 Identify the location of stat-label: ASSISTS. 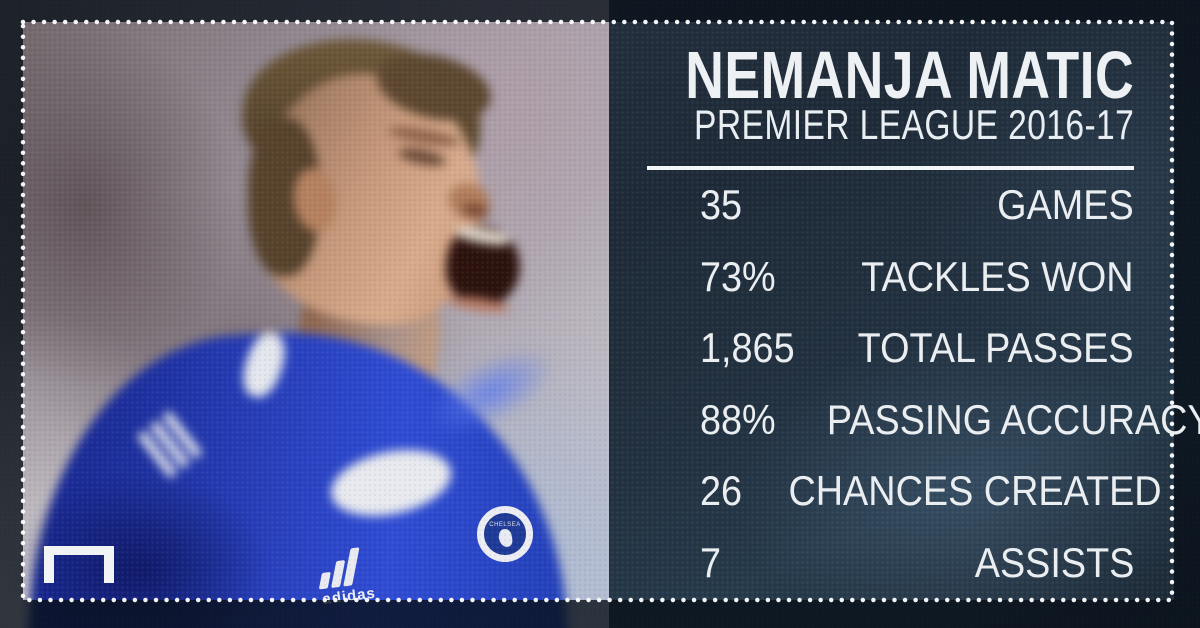
(1054, 562).